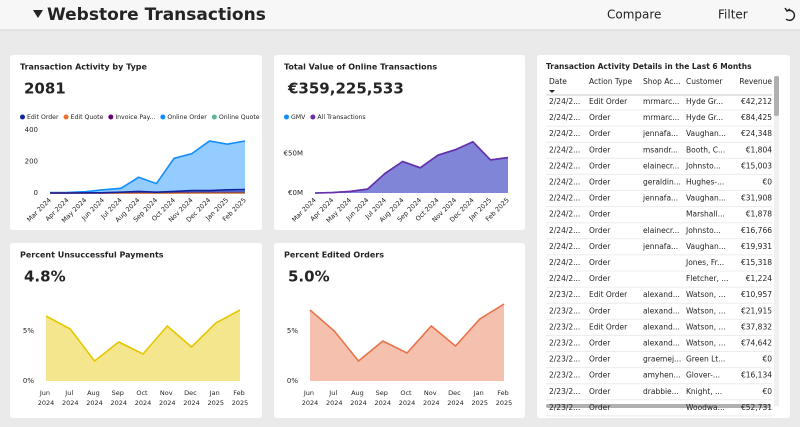  Describe the element at coordinates (552, 91) in the screenshot. I see `sort-icon` at that location.